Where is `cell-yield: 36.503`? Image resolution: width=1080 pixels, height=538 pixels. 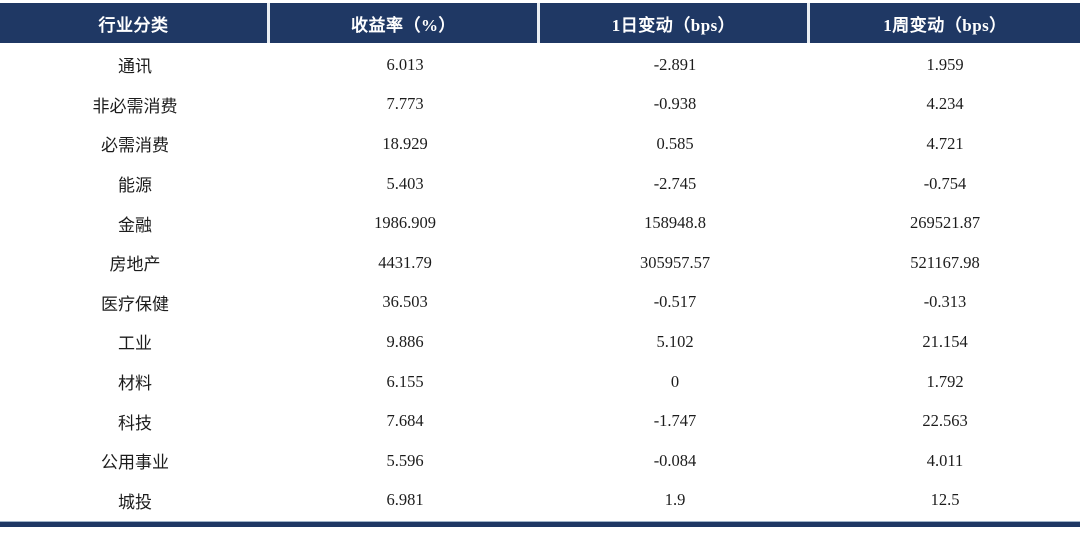 cell-yield: 36.503 is located at coordinates (405, 302).